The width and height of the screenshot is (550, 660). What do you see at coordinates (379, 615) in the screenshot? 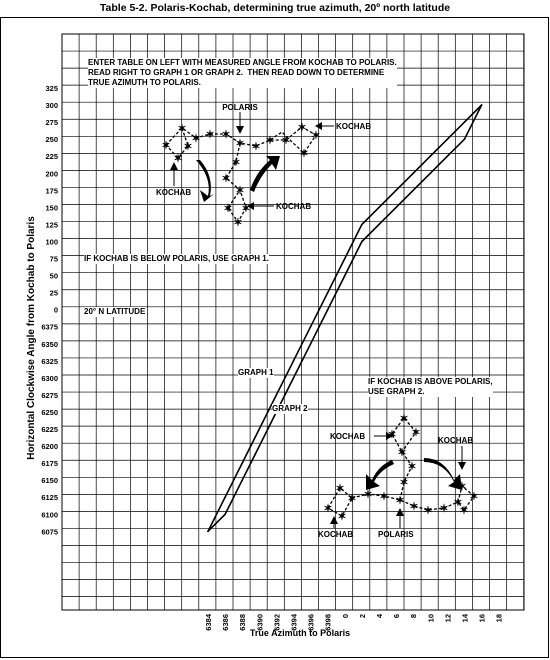
I see `x-tick-label: 4` at bounding box center [379, 615].